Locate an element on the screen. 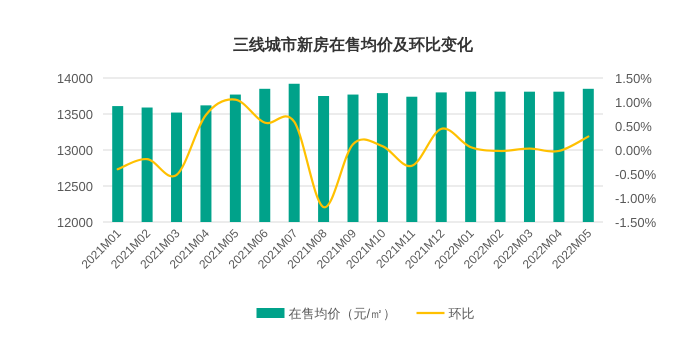  y2-tick-label: -1.00% is located at coordinates (636, 198).